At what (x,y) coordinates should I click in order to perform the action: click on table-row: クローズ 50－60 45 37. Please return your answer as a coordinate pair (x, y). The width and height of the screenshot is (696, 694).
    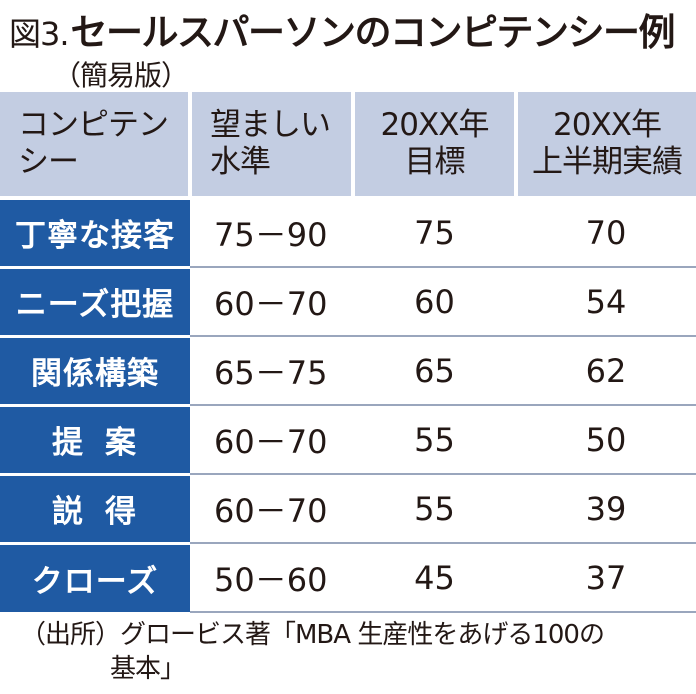
    Looking at the image, I should click on (348, 578).